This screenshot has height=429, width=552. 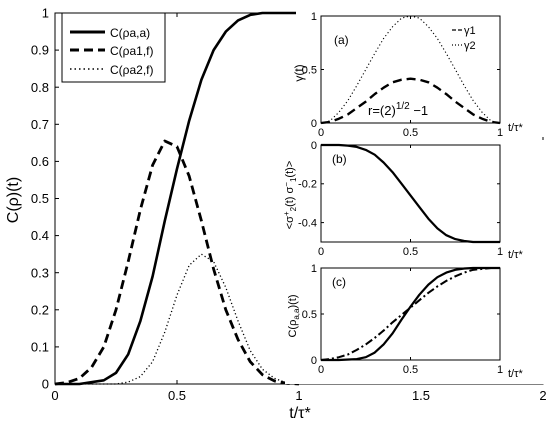 I want to click on inset-c-x-ticks: 0 0.5 1, so click(x=410, y=322).